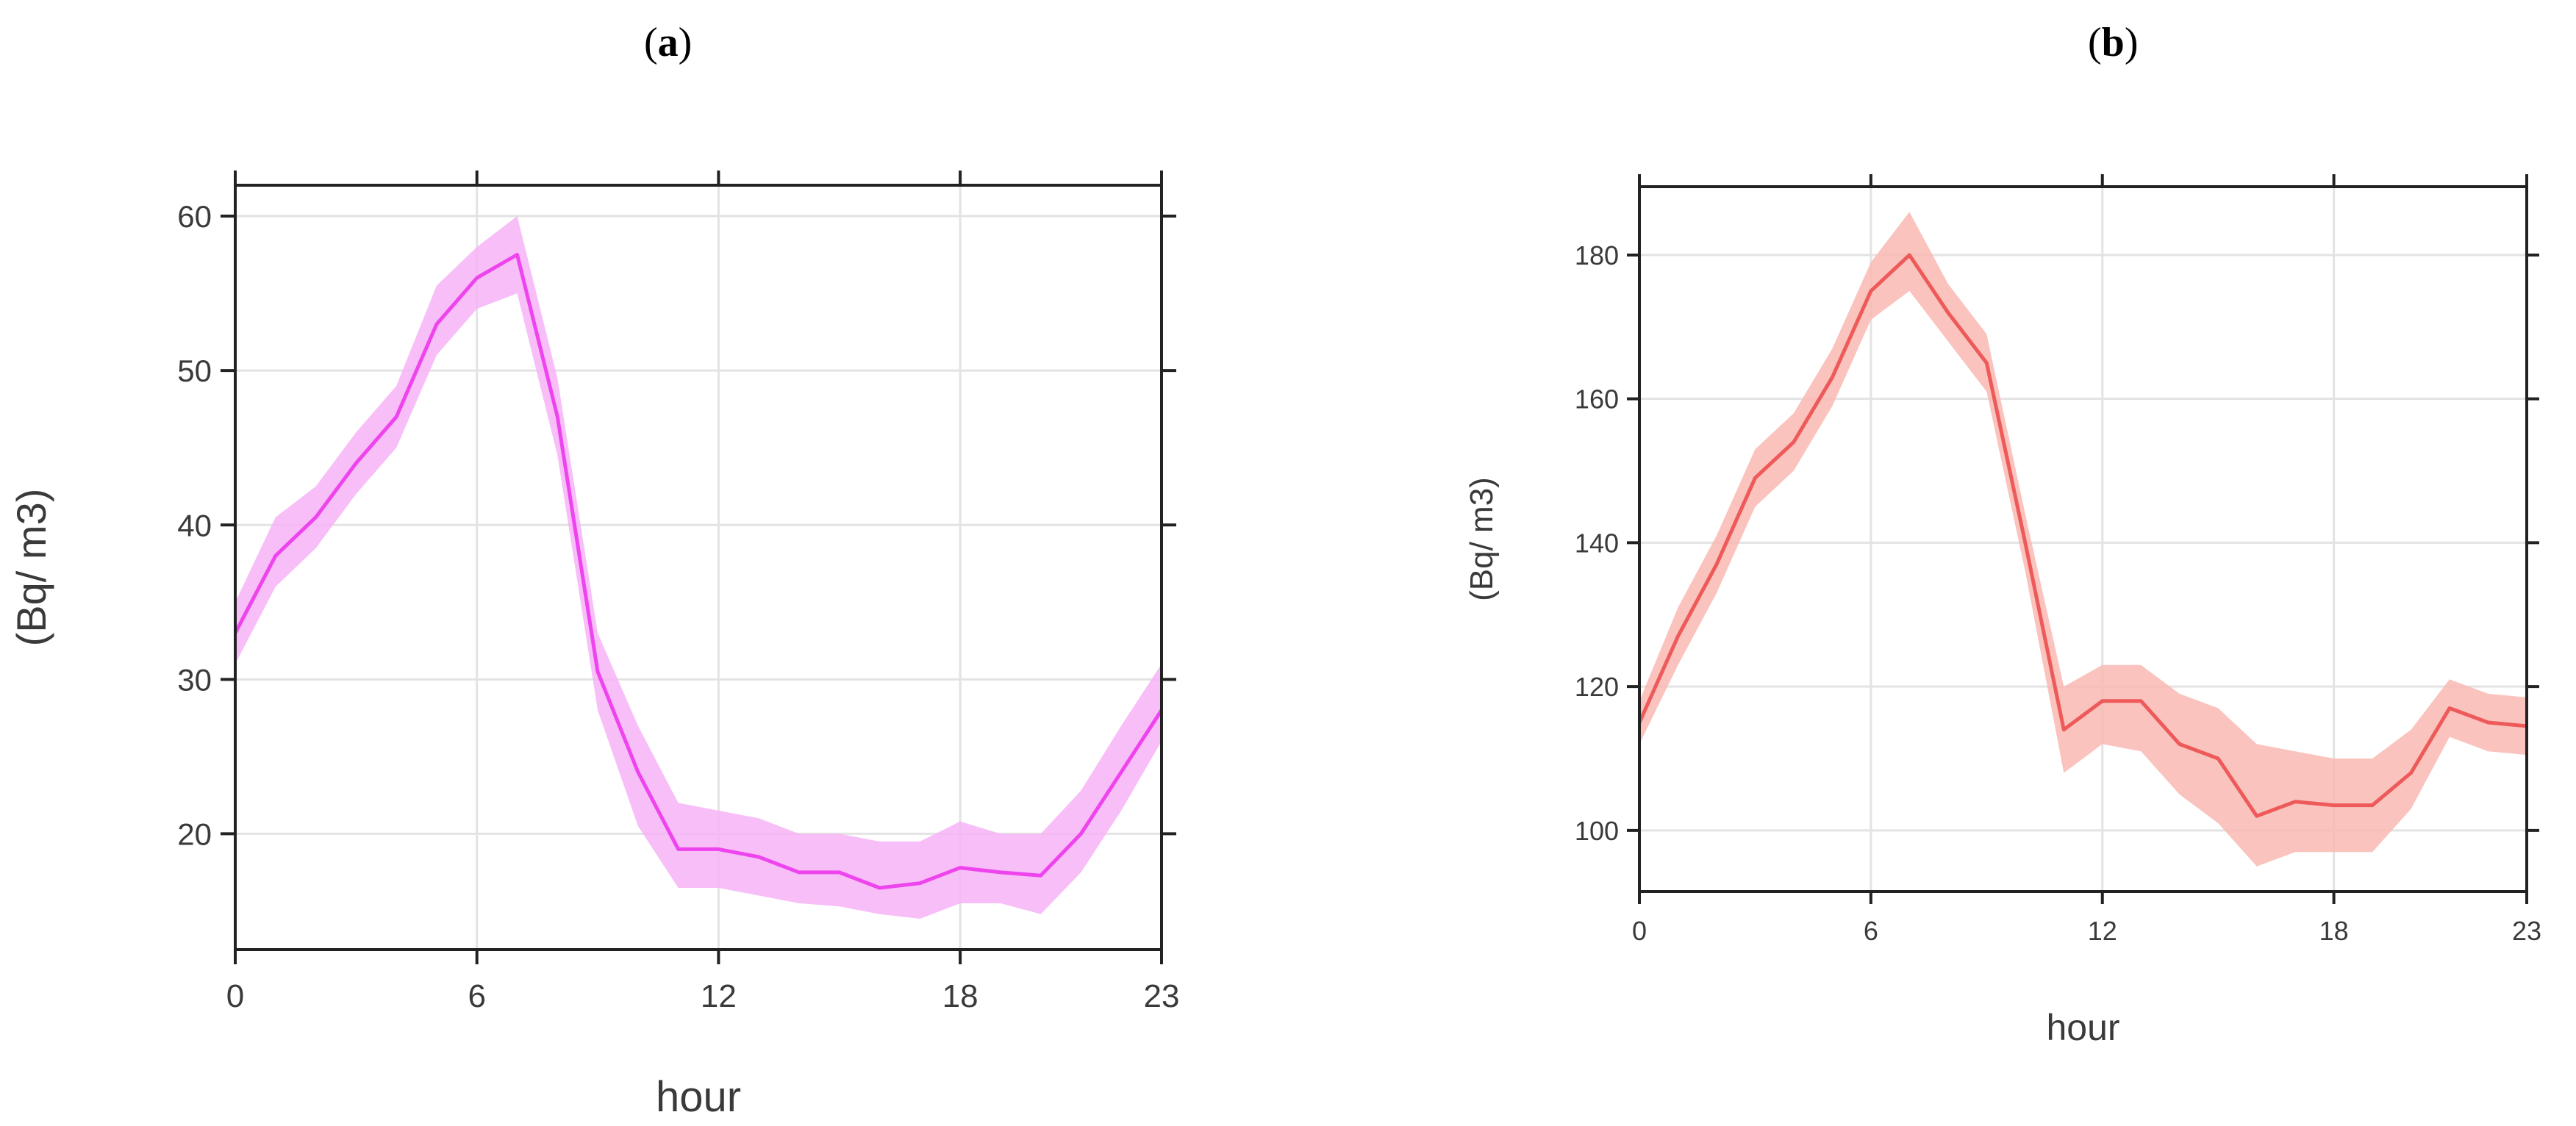 The height and width of the screenshot is (1126, 2576). I want to click on panel-b-letter: b, so click(2113, 42).